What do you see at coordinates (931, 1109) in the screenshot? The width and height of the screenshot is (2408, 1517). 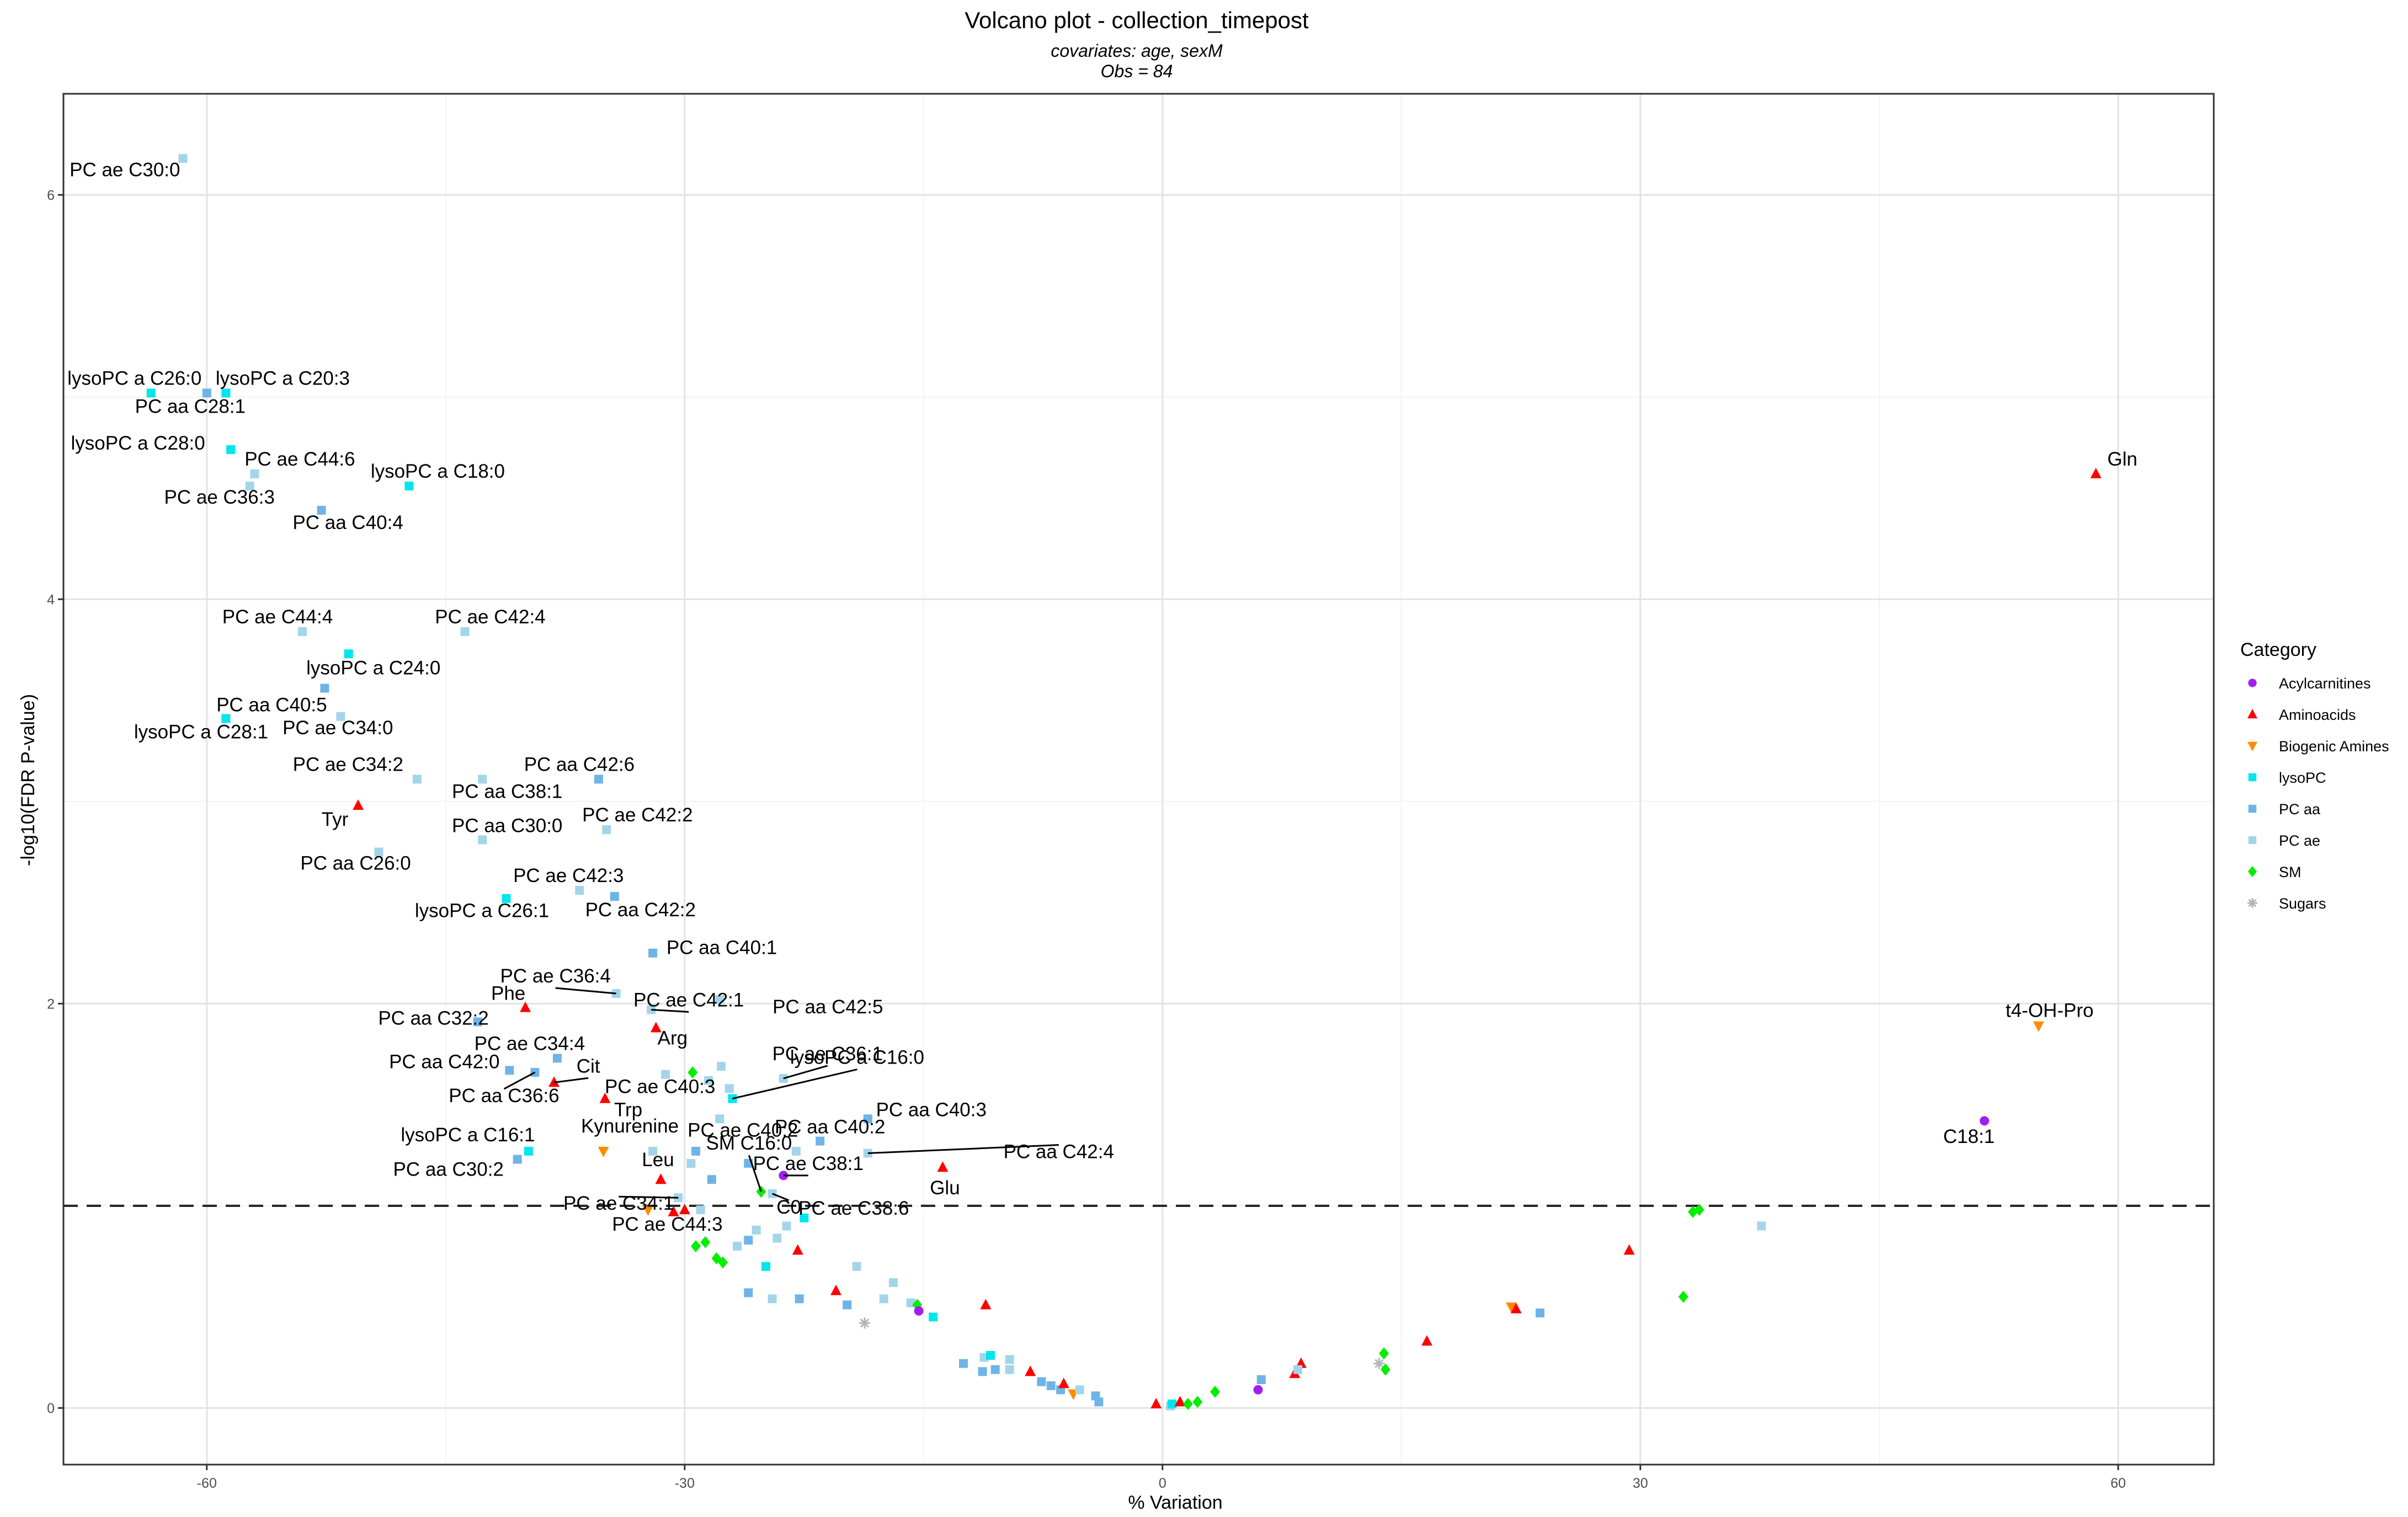 I see `point-label: PC aa C40:3` at bounding box center [931, 1109].